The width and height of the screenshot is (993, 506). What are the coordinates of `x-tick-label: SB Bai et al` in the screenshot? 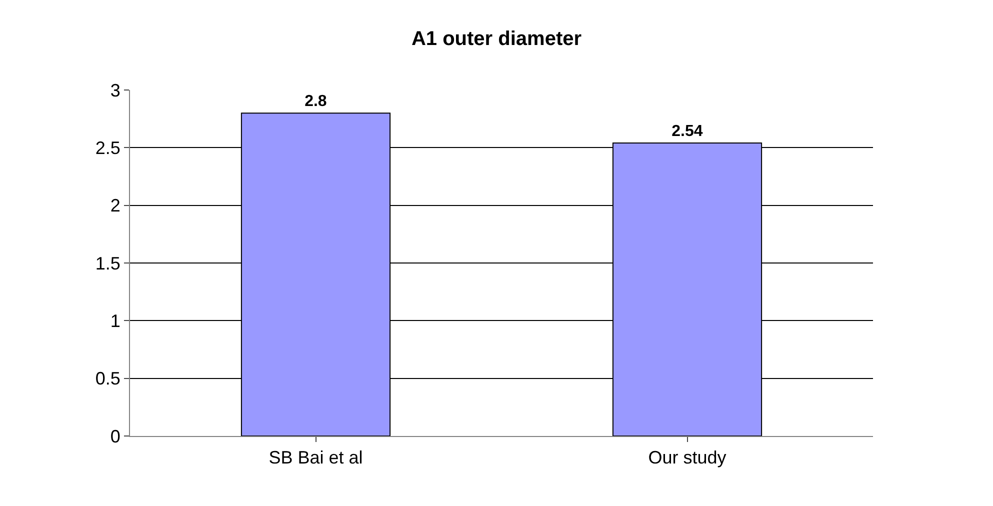 It's located at (315, 458).